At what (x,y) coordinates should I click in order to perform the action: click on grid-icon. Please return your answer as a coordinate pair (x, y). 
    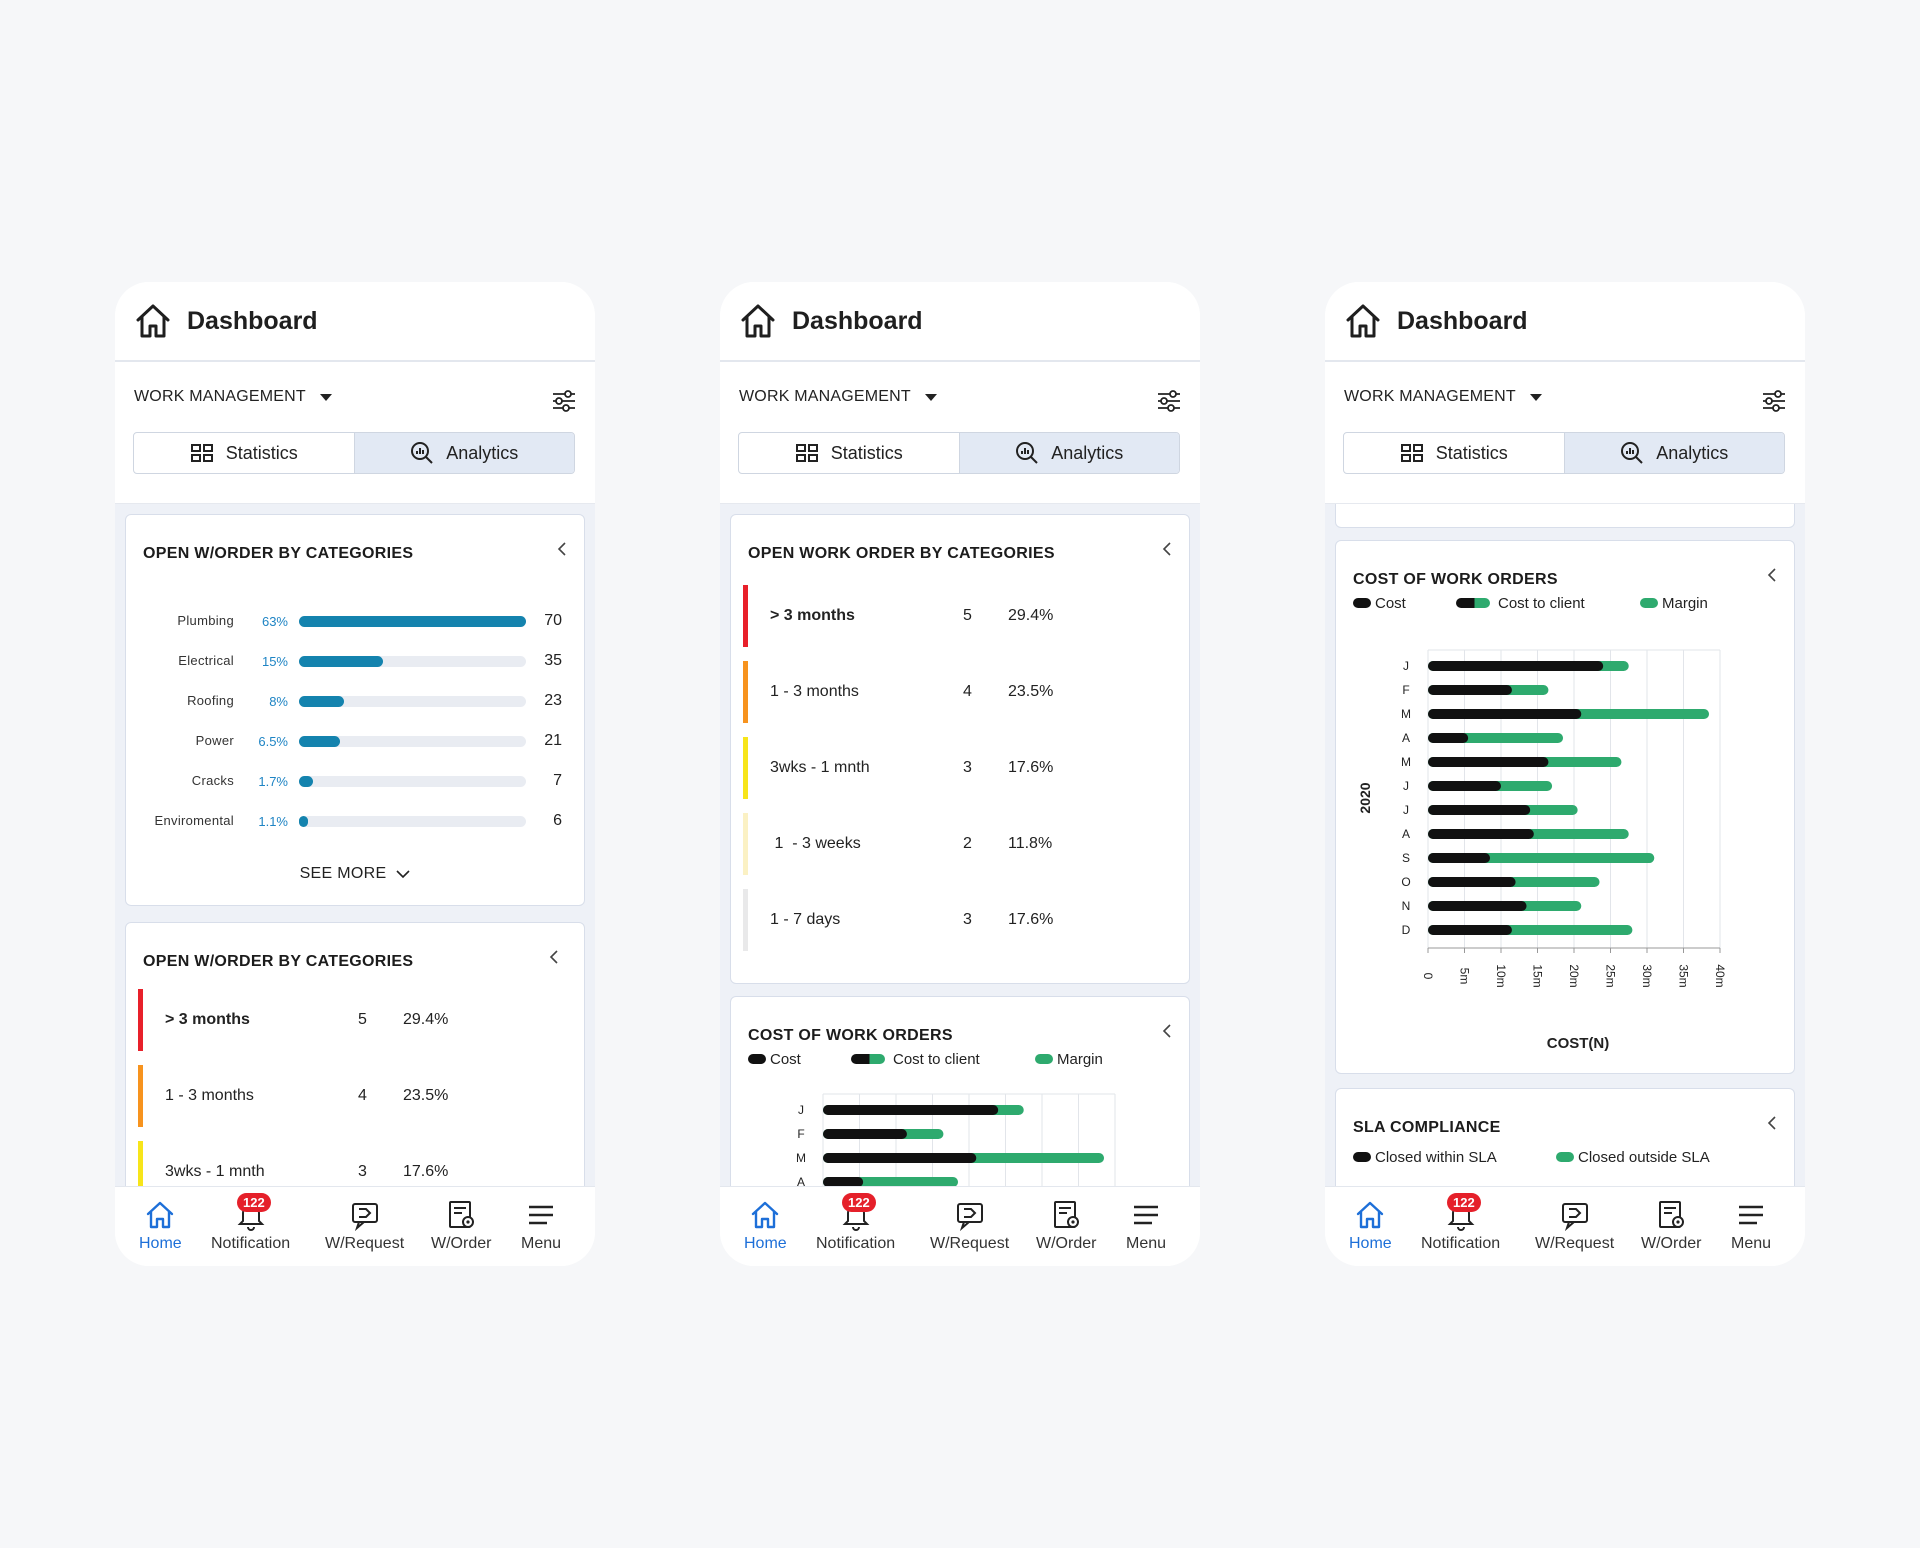
    Looking at the image, I should click on (1411, 453).